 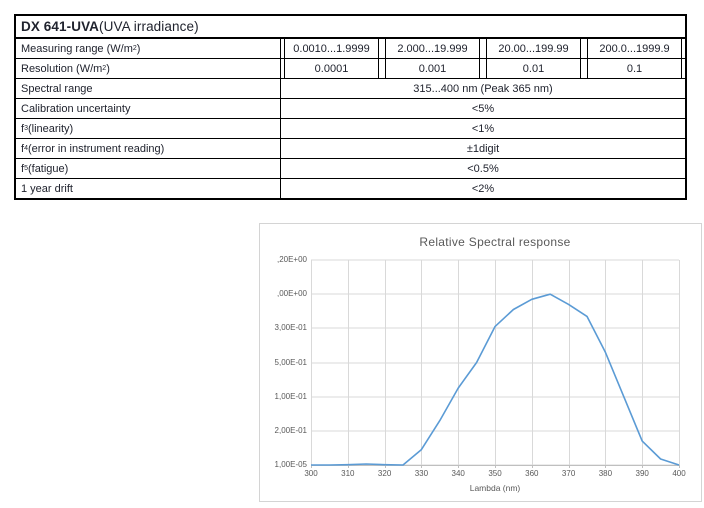 I want to click on x-tick-label: 370, so click(x=568, y=473).